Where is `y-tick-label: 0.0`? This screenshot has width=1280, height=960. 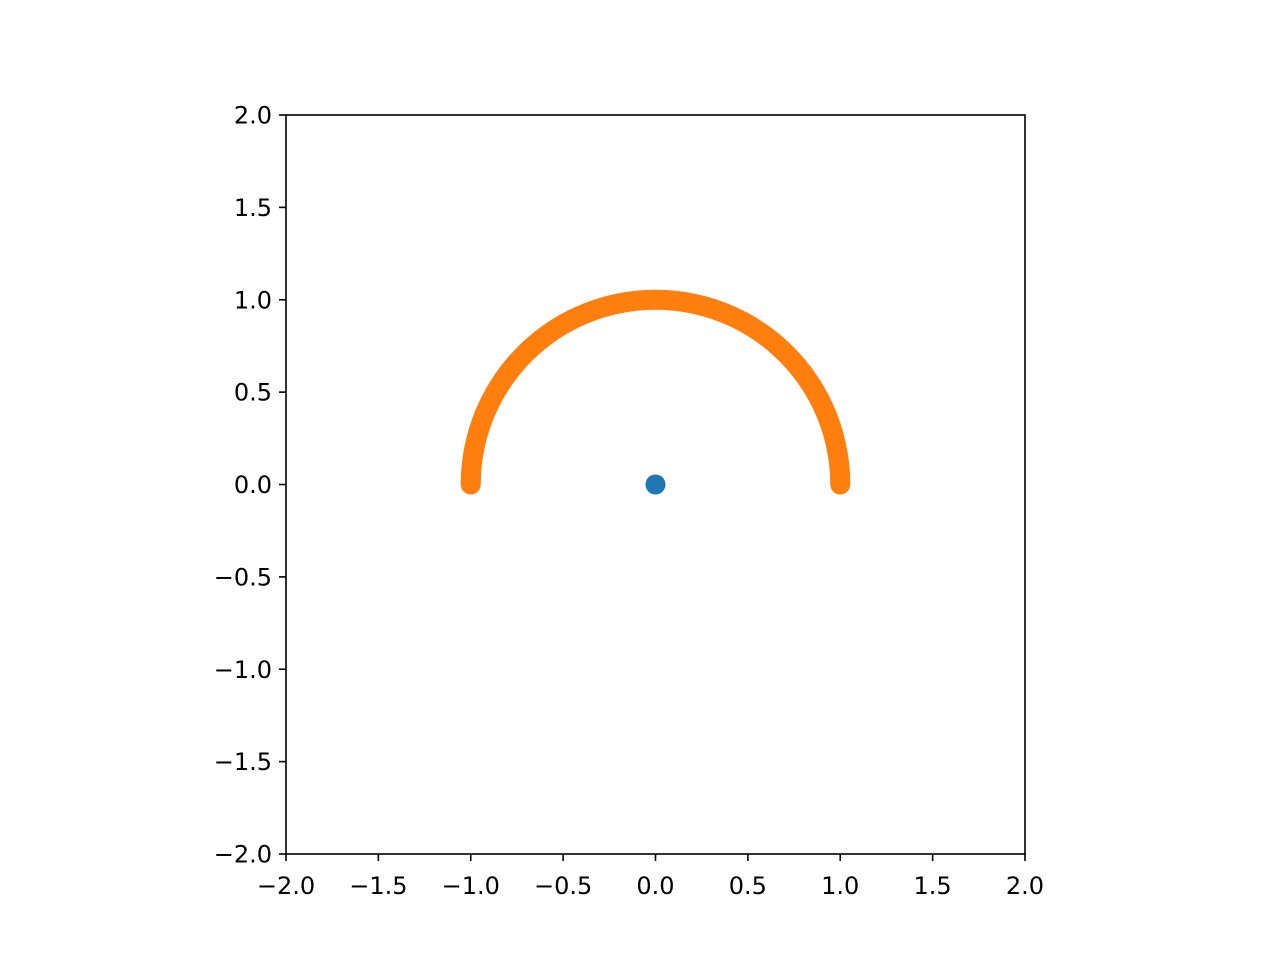
y-tick-label: 0.0 is located at coordinates (253, 485).